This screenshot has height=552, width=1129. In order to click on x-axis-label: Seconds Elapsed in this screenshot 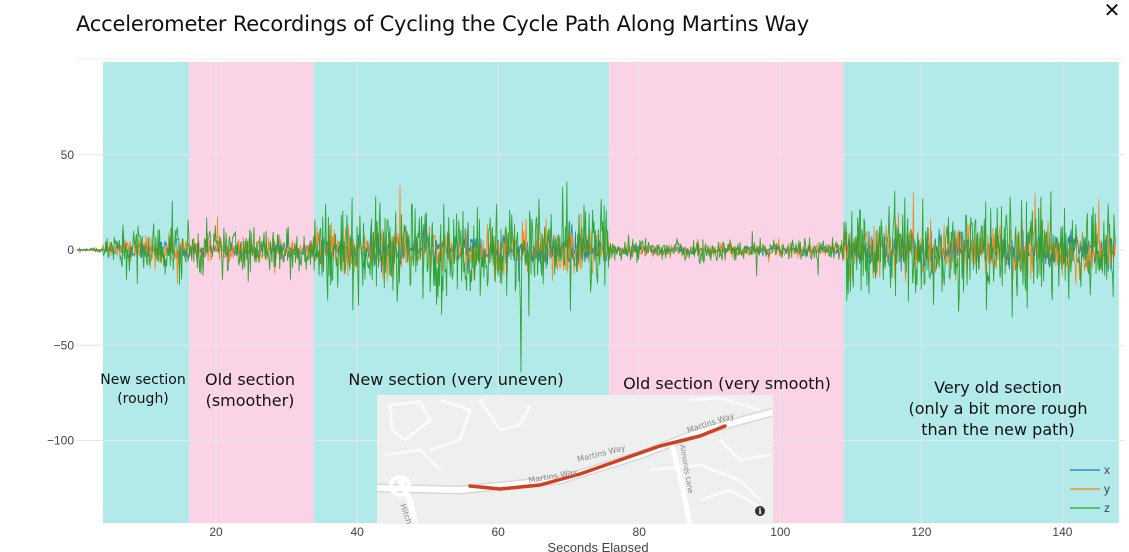, I will do `click(597, 546)`.